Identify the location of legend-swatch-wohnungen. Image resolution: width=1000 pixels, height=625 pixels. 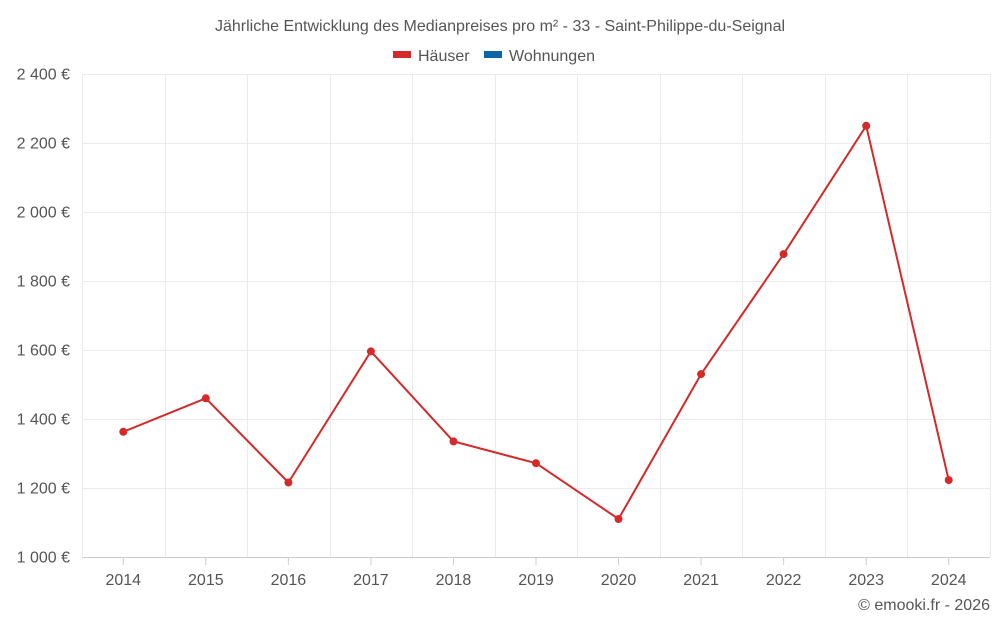
(493, 54).